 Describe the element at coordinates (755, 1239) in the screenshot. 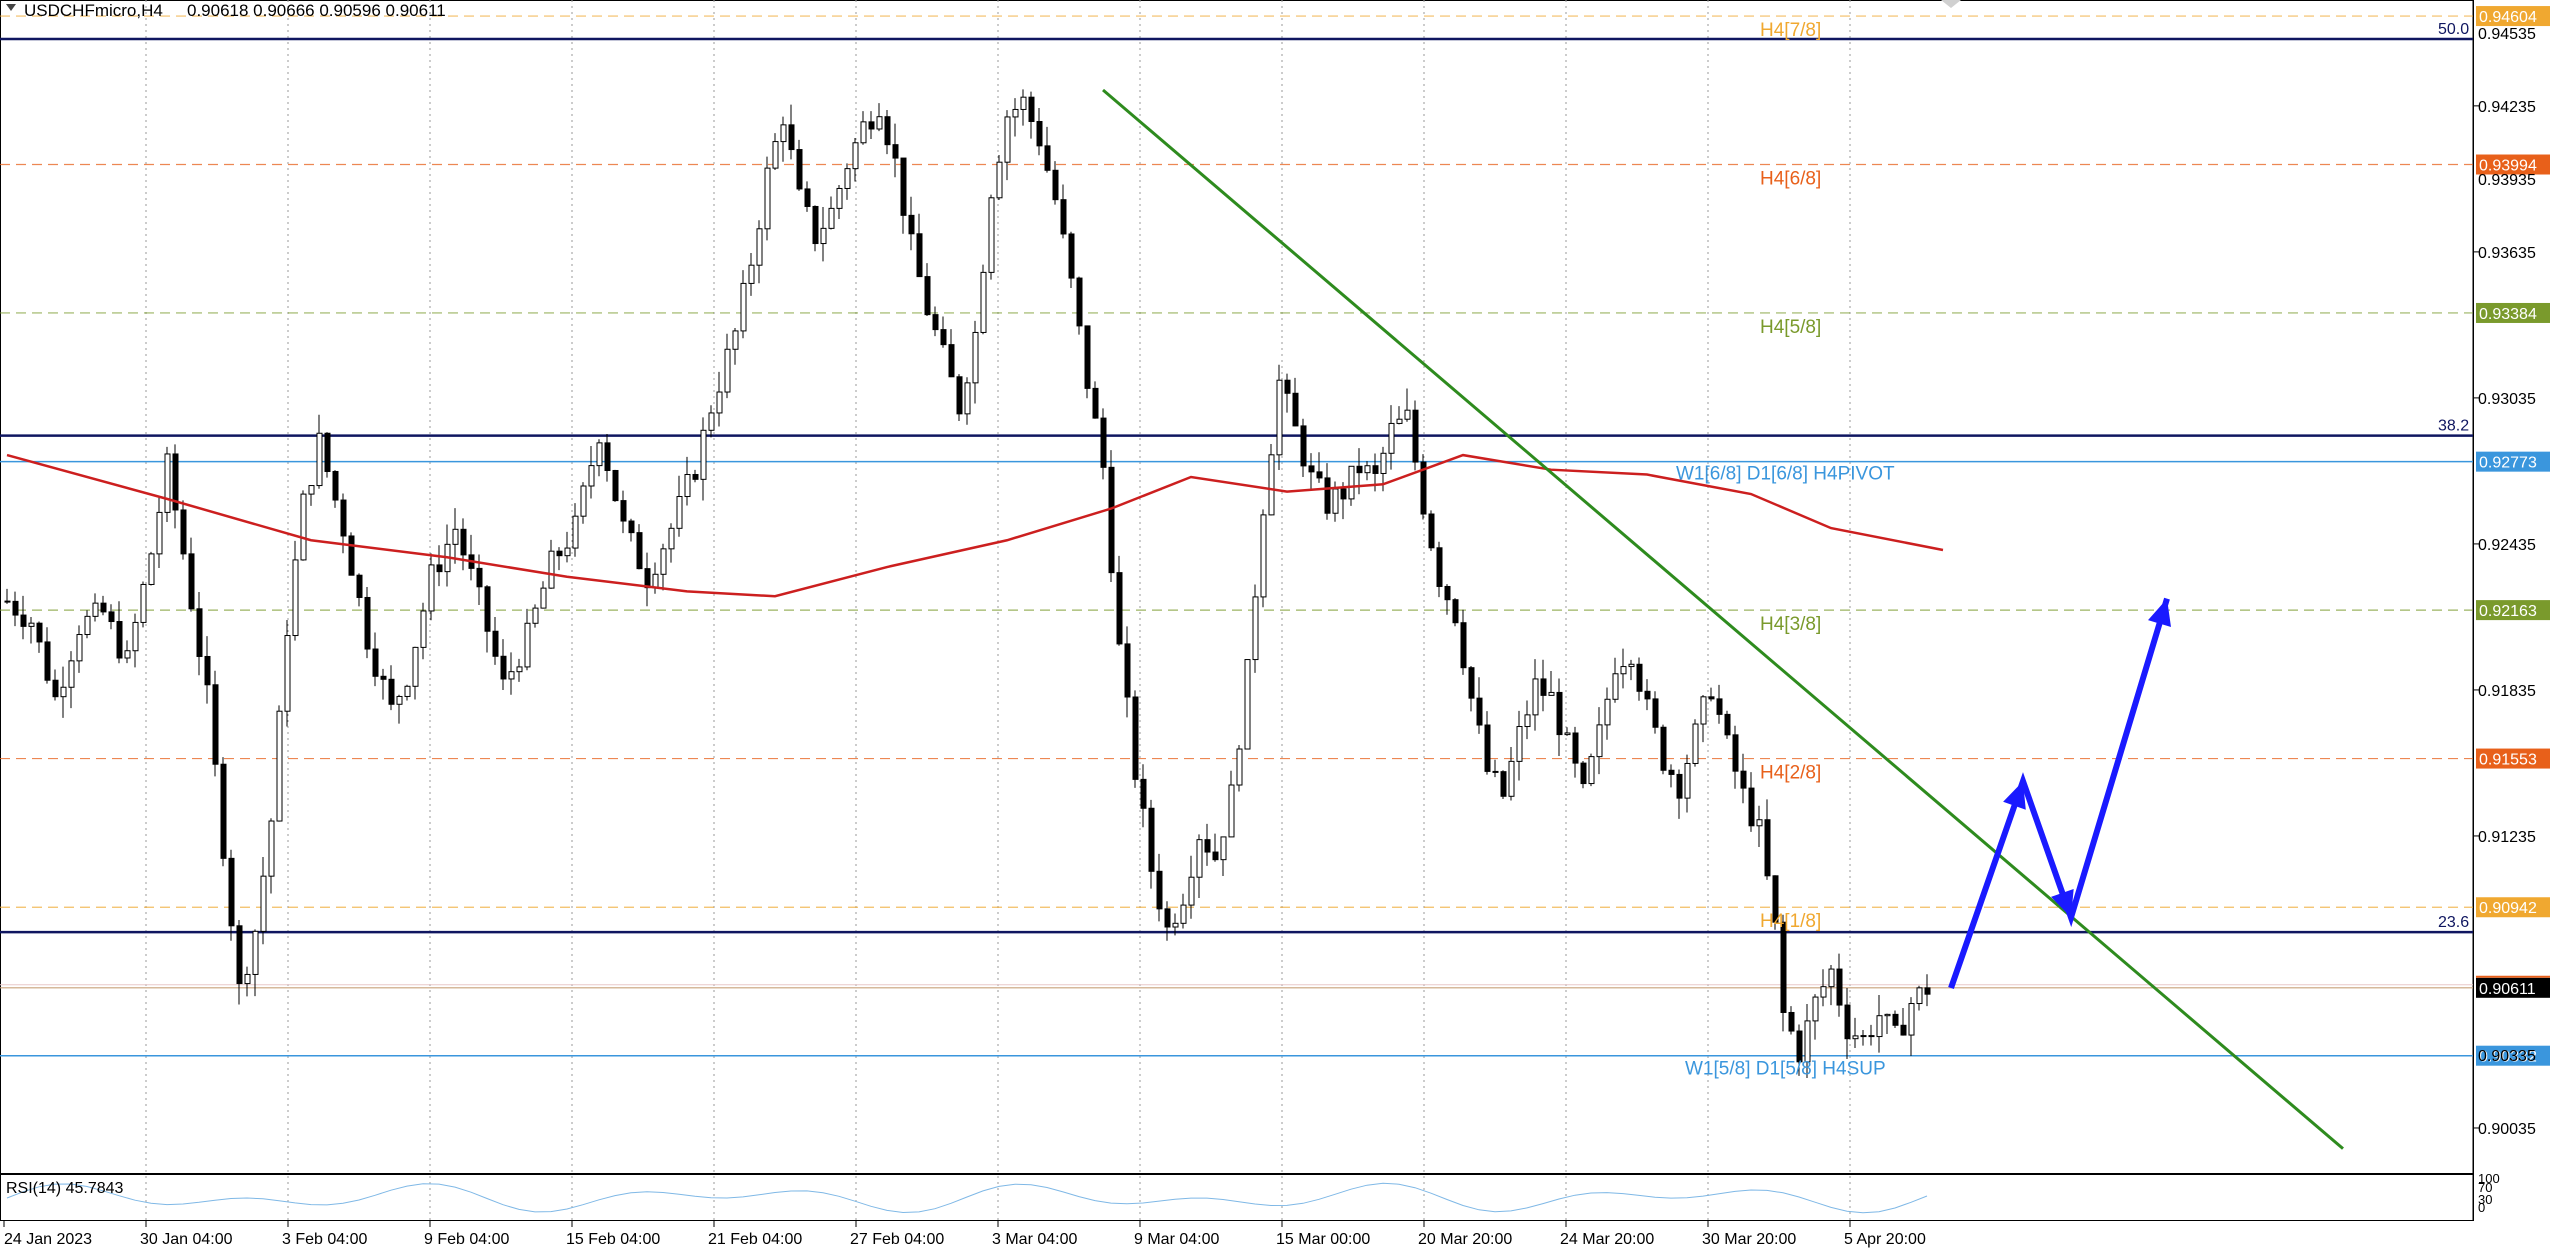

I see `time-label: 21 Feb 04:00` at that location.